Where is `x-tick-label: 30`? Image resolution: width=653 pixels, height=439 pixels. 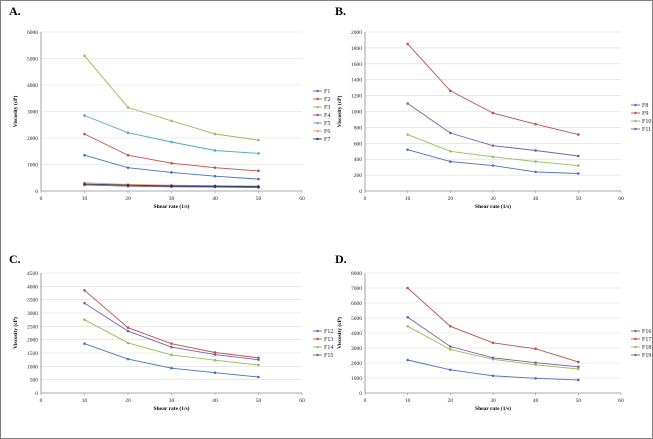 x-tick-label: 30 is located at coordinates (172, 199).